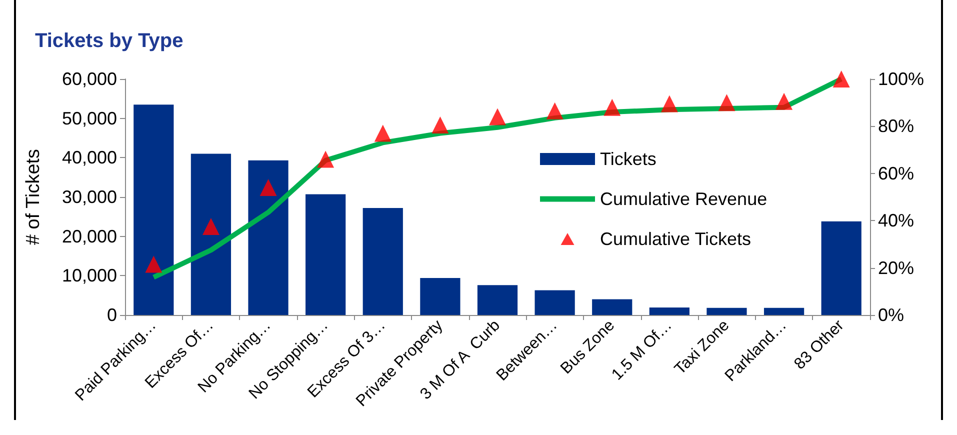 The width and height of the screenshot is (957, 435). I want to click on y2-tick-label: 60%, so click(896, 173).